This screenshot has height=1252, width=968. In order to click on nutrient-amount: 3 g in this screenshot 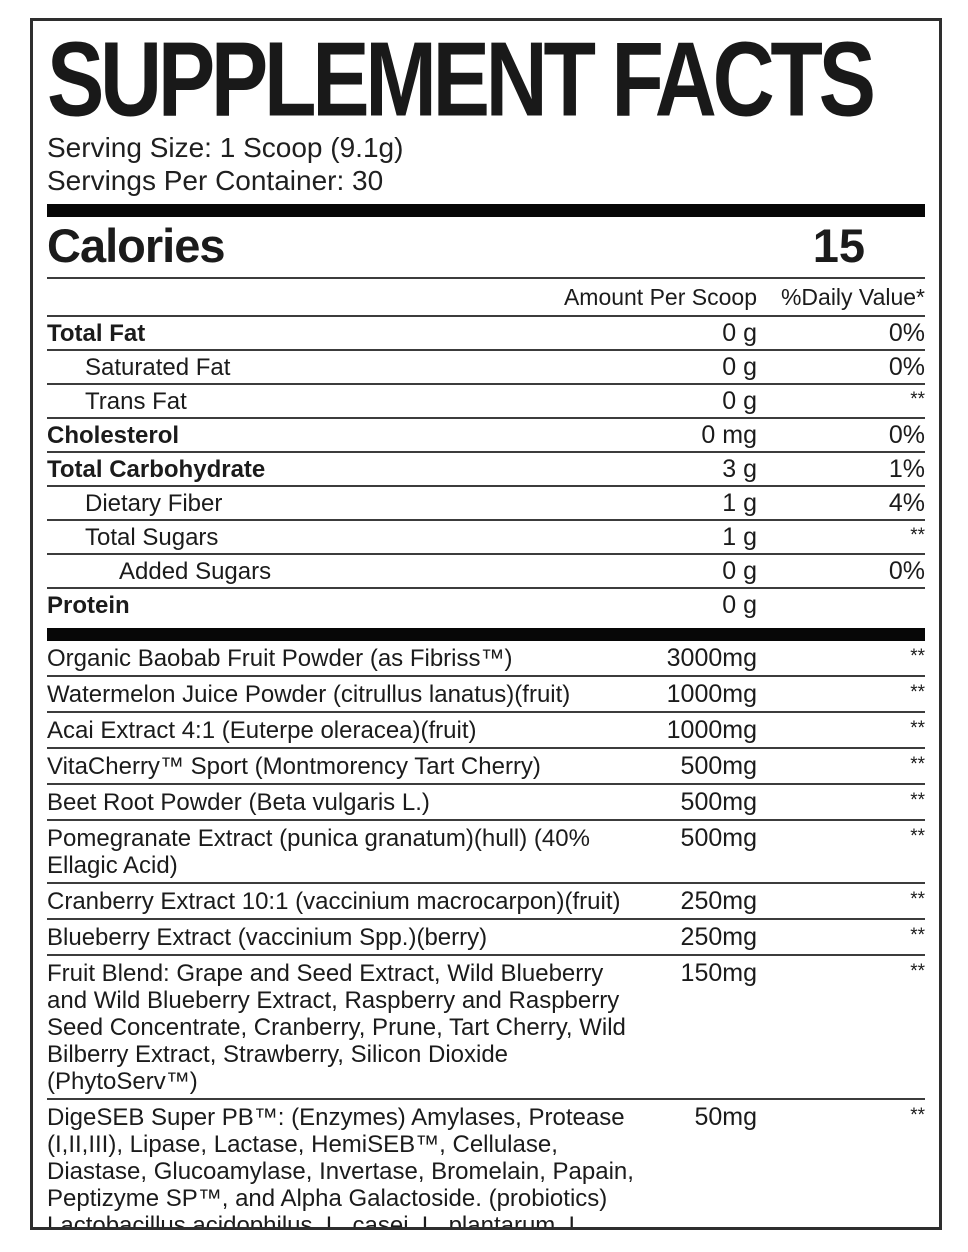, I will do `click(739, 469)`.